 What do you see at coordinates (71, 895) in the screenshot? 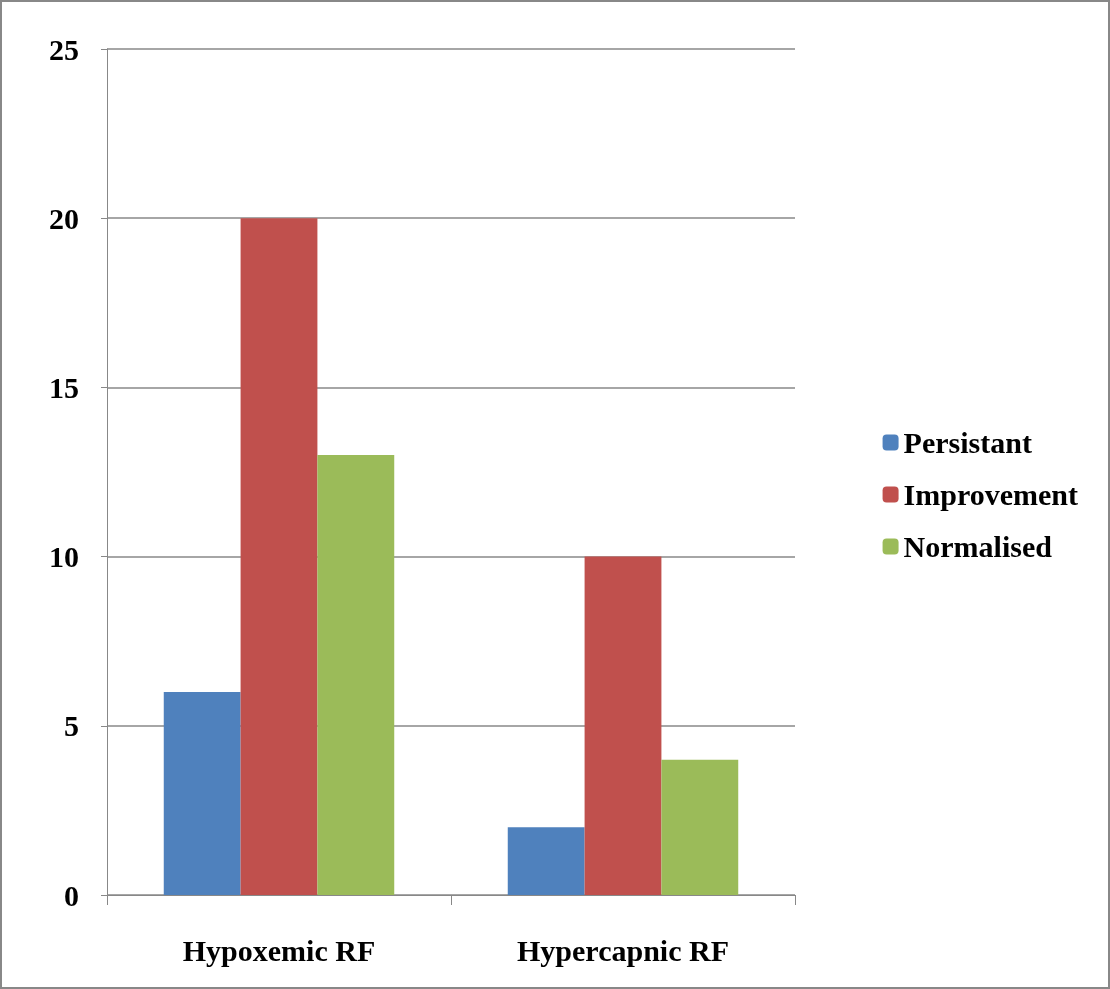
I see `y-tick-label: 0` at bounding box center [71, 895].